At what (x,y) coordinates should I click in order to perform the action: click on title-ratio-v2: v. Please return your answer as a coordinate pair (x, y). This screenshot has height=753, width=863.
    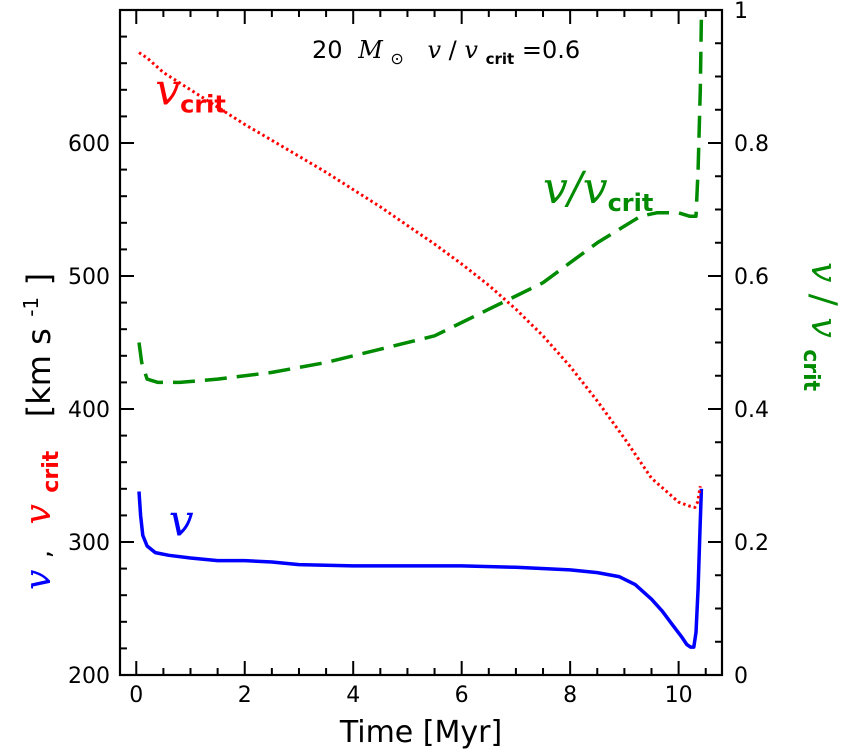
    Looking at the image, I should click on (471, 50).